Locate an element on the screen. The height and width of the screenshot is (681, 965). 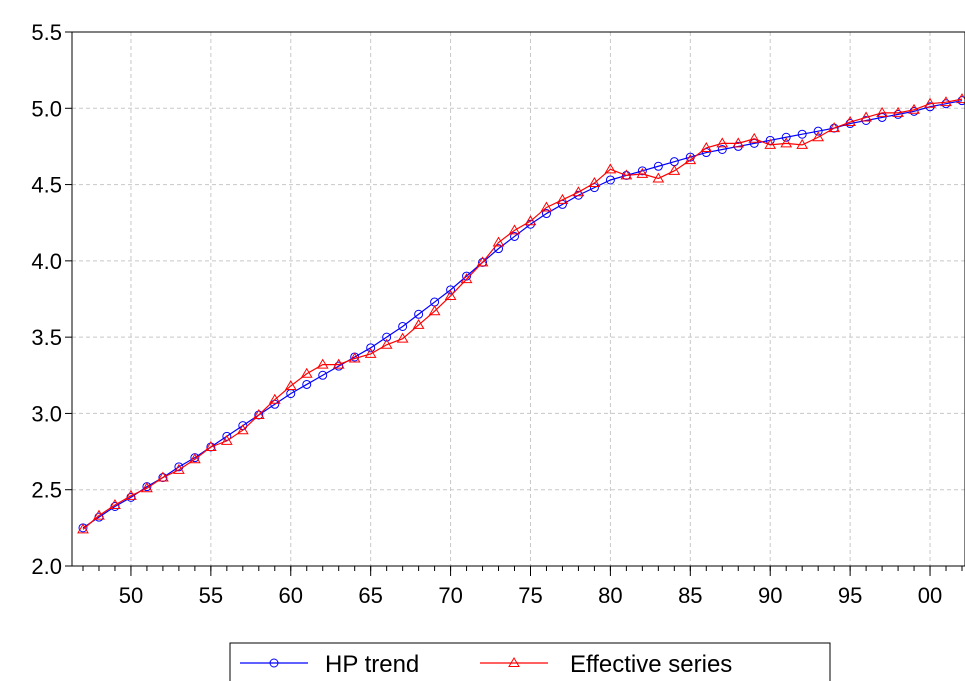
y-tick-label: 4.0 is located at coordinates (46, 261).